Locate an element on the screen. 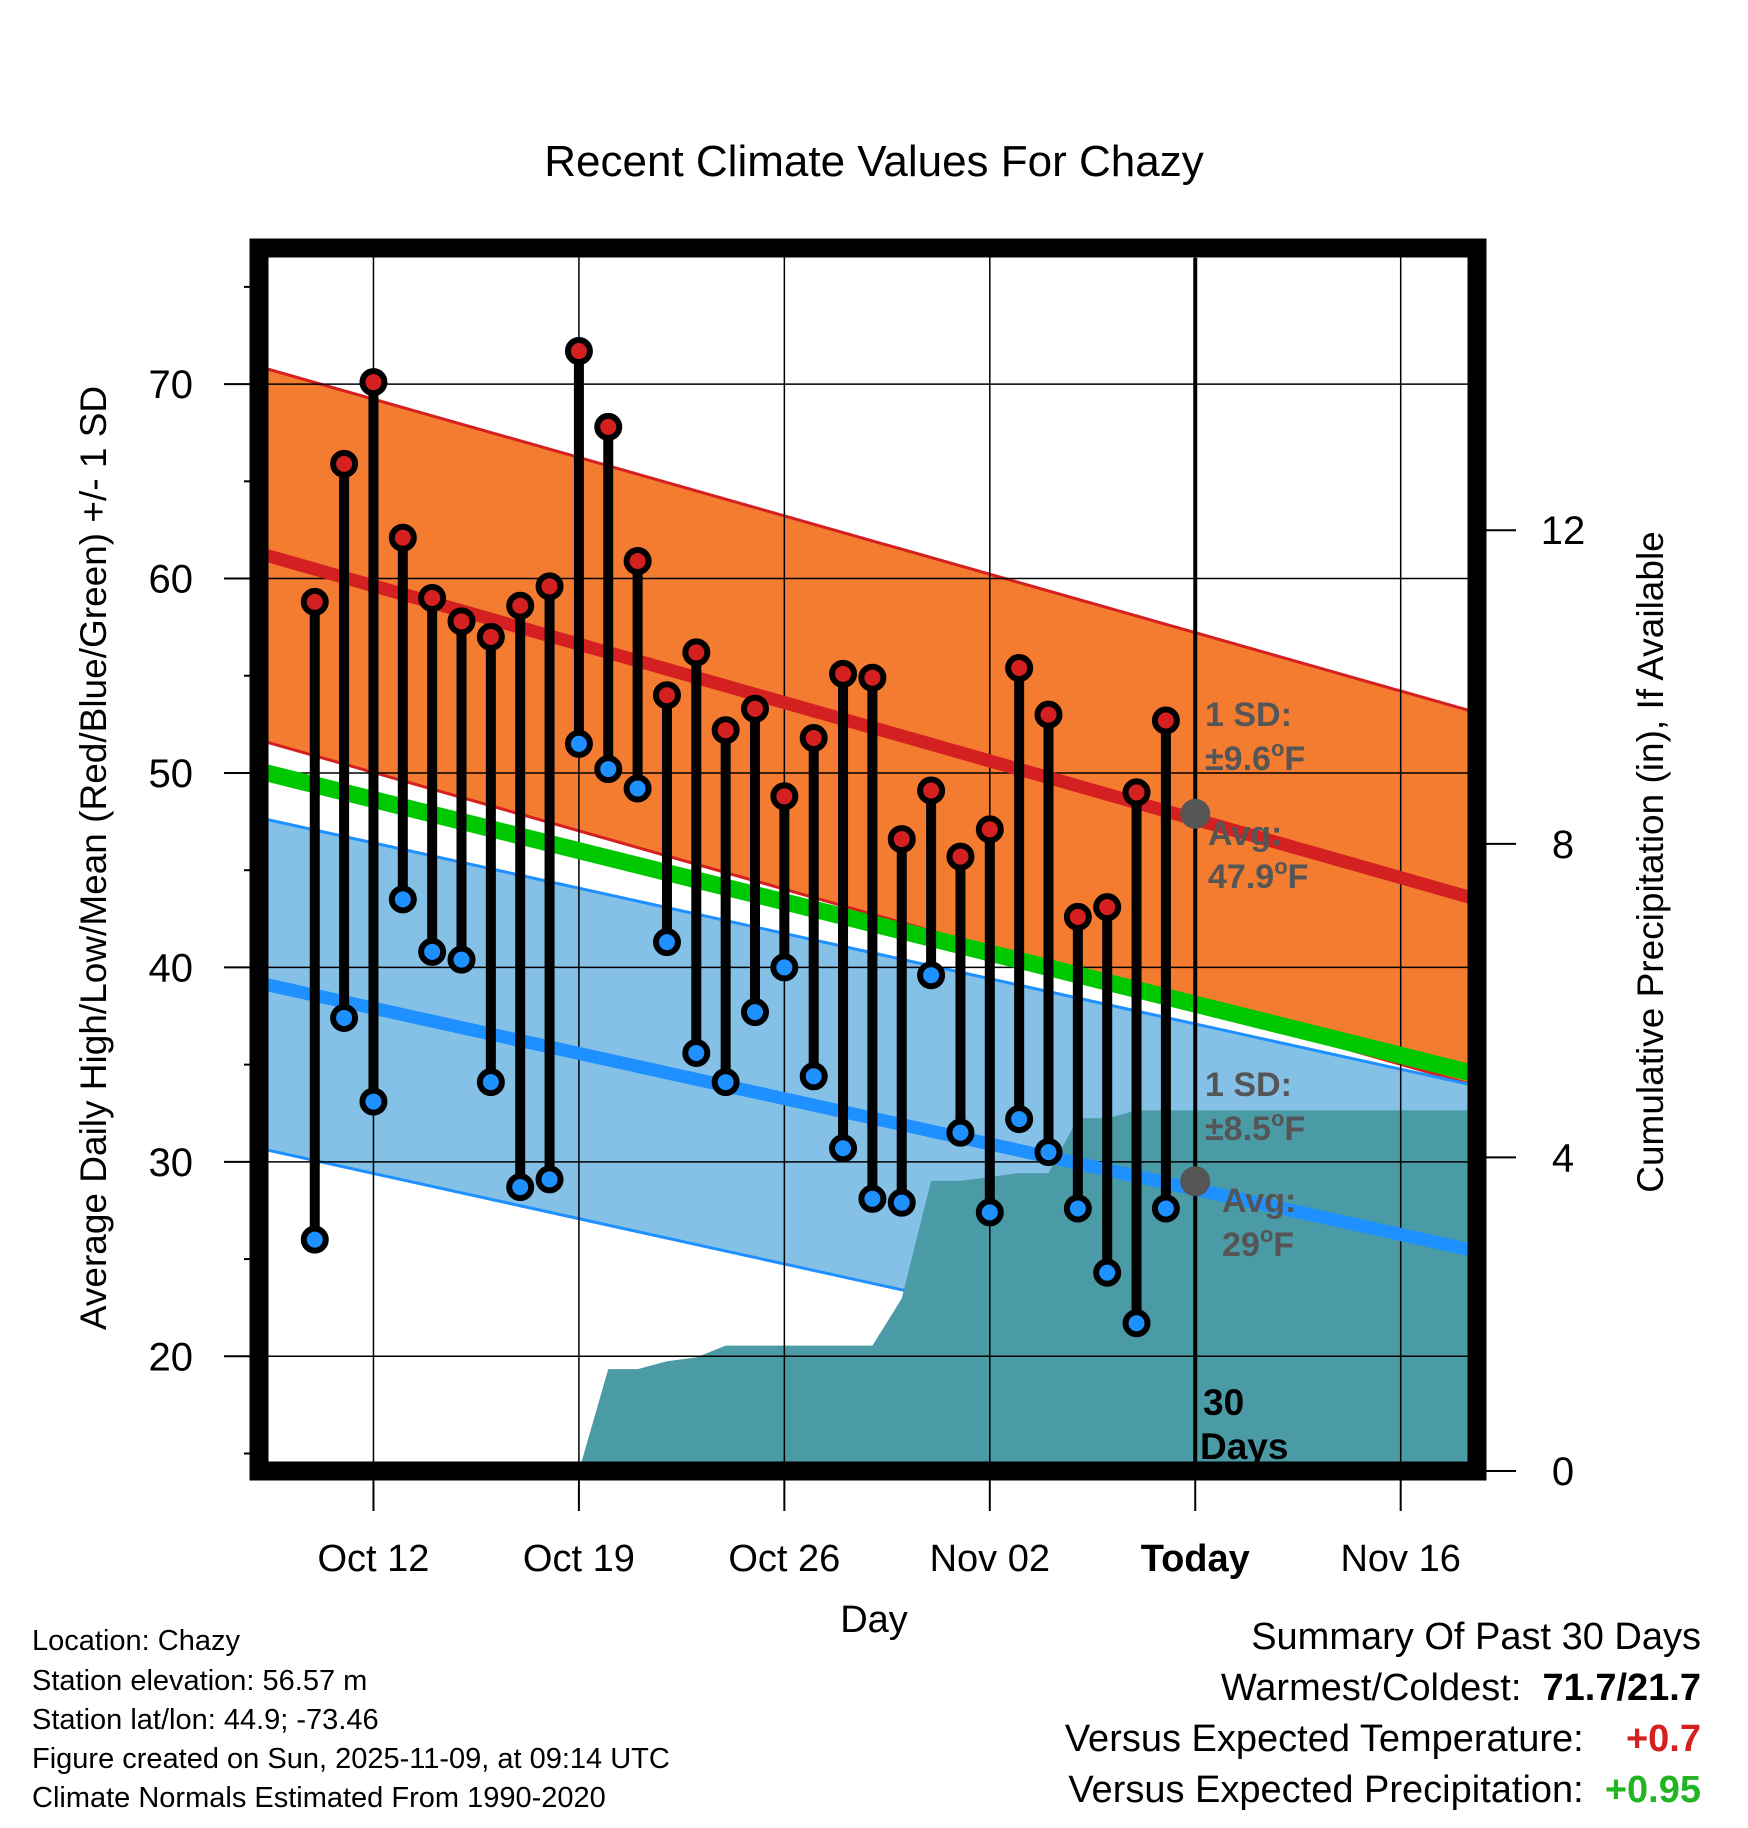 Image resolution: width=1748 pixels, height=1828 pixels. low-avg-label: Avg: is located at coordinates (1259, 1201).